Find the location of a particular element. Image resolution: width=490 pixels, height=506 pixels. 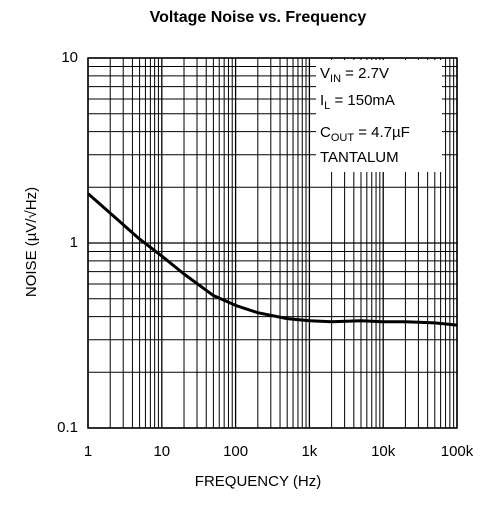

annotation-line: VIN = 2.7V is located at coordinates (354, 75).